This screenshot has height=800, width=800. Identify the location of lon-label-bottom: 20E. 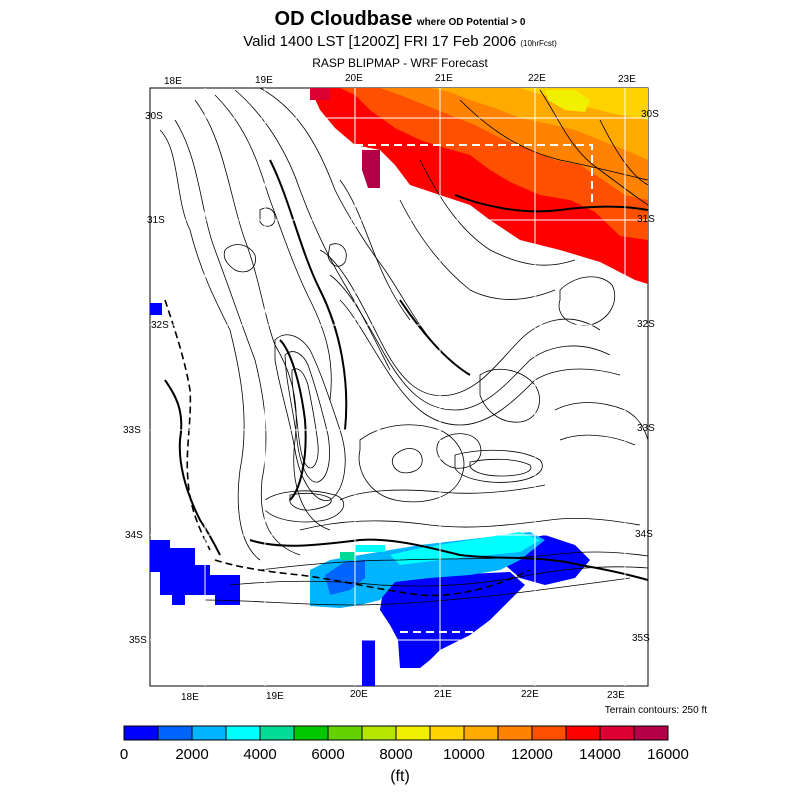
(359, 694).